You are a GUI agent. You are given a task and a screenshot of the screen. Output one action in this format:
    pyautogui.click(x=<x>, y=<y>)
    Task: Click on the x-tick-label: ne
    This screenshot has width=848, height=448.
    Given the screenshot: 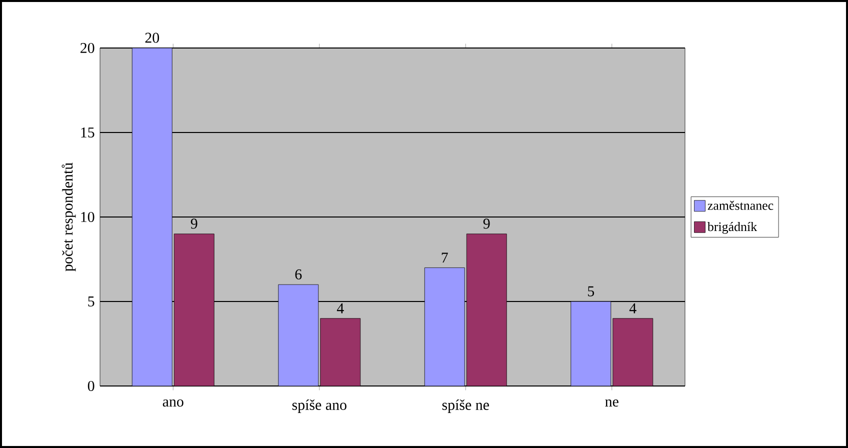 What is the action you would take?
    pyautogui.click(x=611, y=403)
    